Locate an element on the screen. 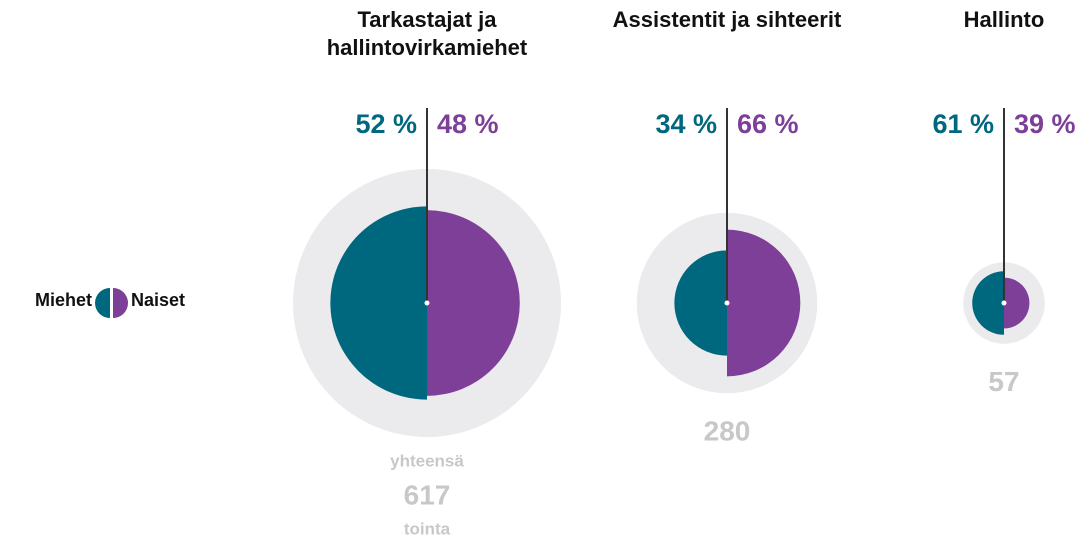 The image size is (1089, 547). group-title: Assistentit ja sihteerit is located at coordinates (727, 19).